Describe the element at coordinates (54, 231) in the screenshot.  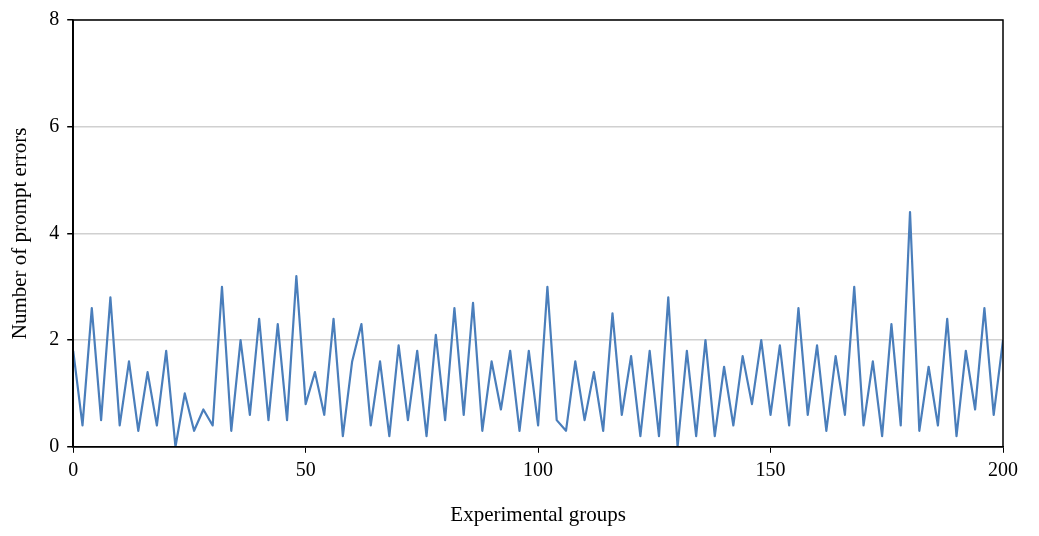
I see `y-tick-label: 4` at that location.